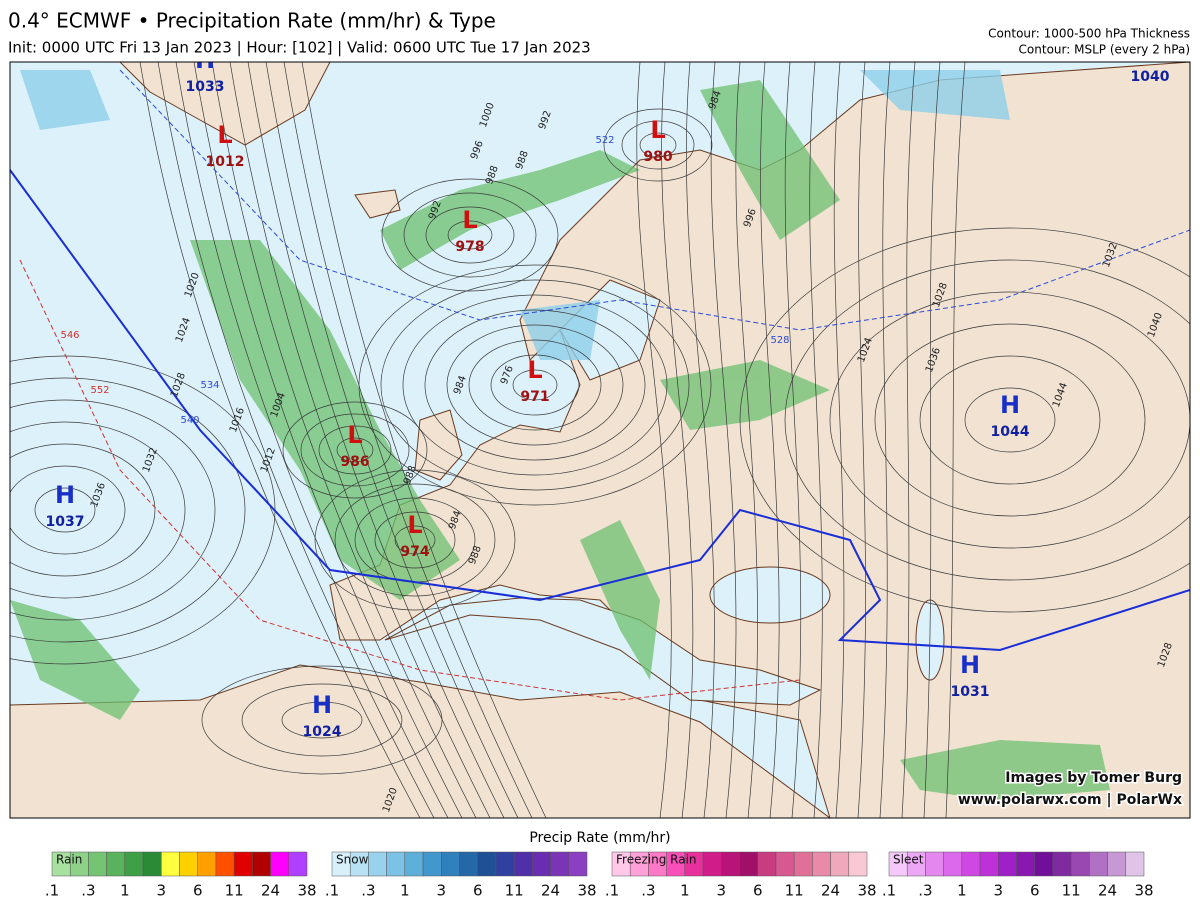 This screenshot has height=924, width=1200. Describe the element at coordinates (908, 860) in the screenshot. I see `legend-scale-name: Sleet` at that location.